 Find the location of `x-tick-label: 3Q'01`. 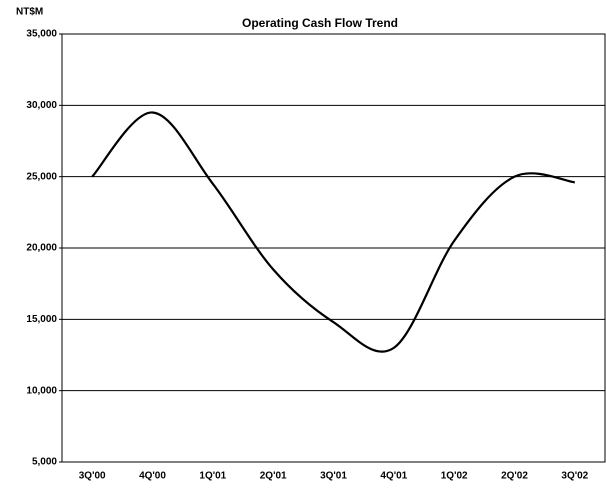

x-tick-label: 3Q'01 is located at coordinates (333, 476).